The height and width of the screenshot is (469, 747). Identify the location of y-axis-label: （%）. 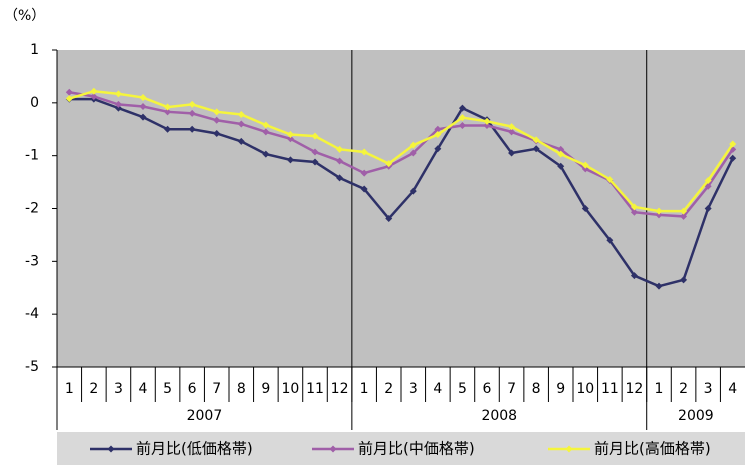
(24, 16).